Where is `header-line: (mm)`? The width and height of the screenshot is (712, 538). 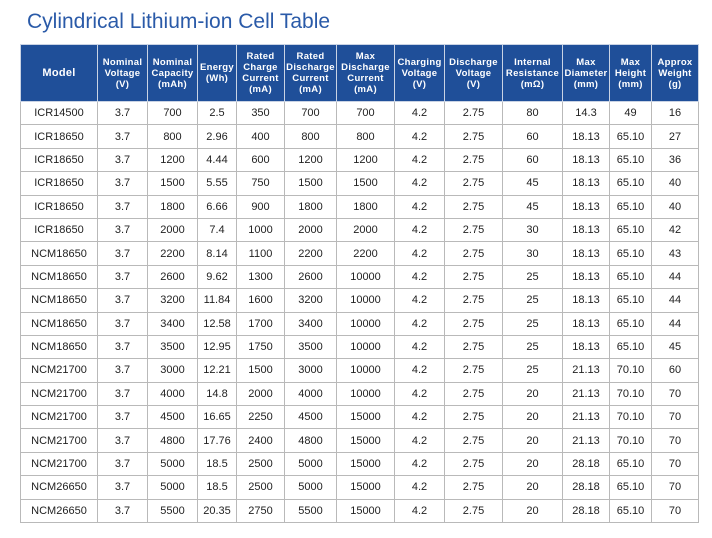 header-line: (mm) is located at coordinates (630, 84).